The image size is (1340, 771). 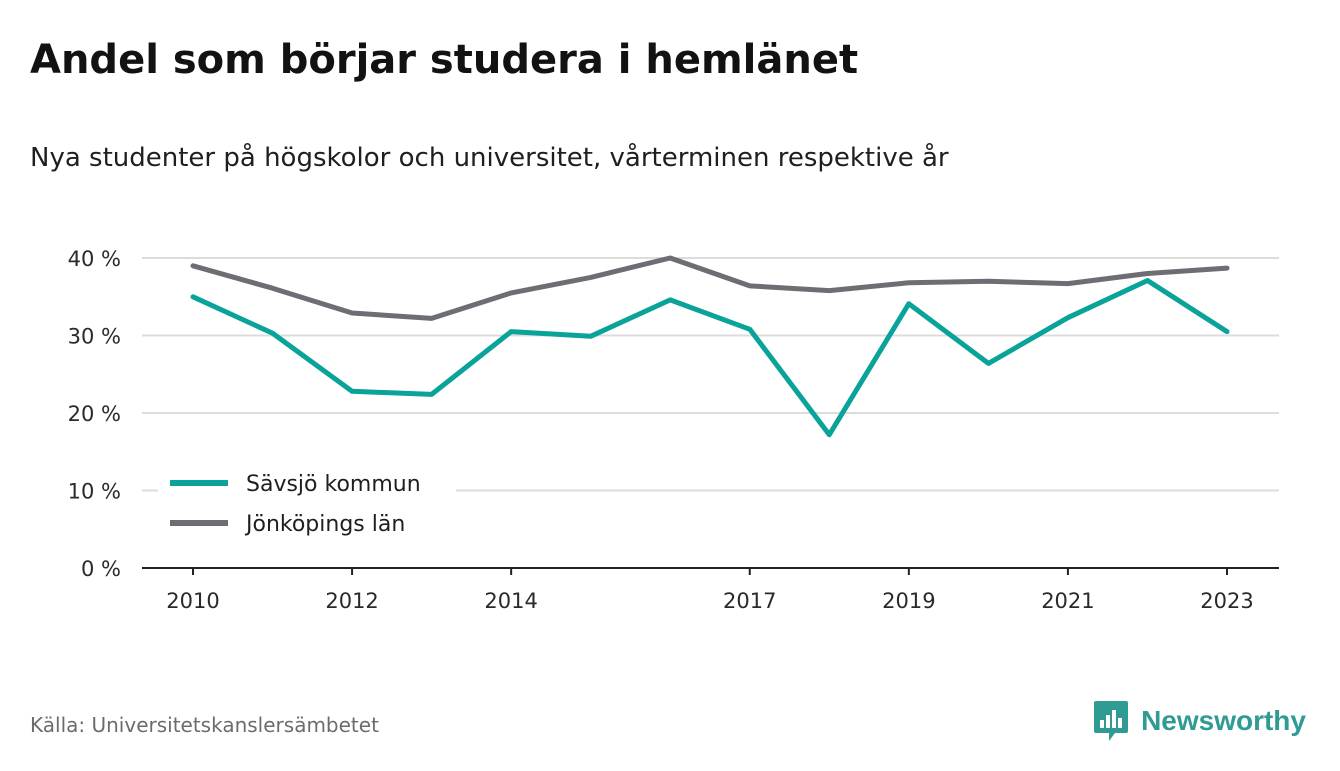 I want to click on x-tick-label: 2012, so click(x=351, y=601).